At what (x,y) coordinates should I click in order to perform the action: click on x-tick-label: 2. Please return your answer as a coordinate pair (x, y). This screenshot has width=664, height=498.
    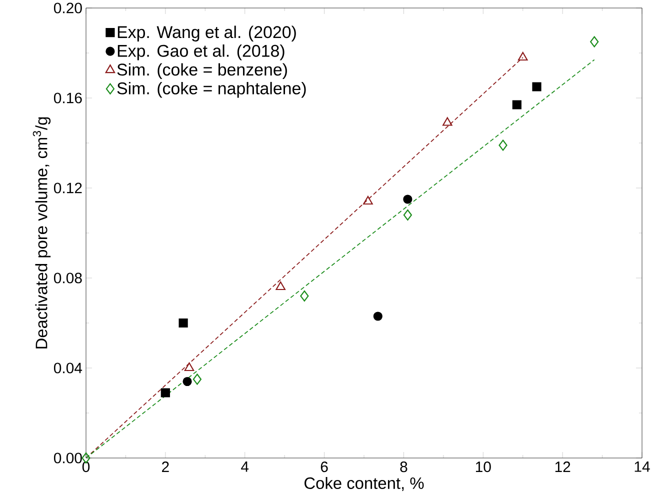
    Looking at the image, I should click on (165, 467).